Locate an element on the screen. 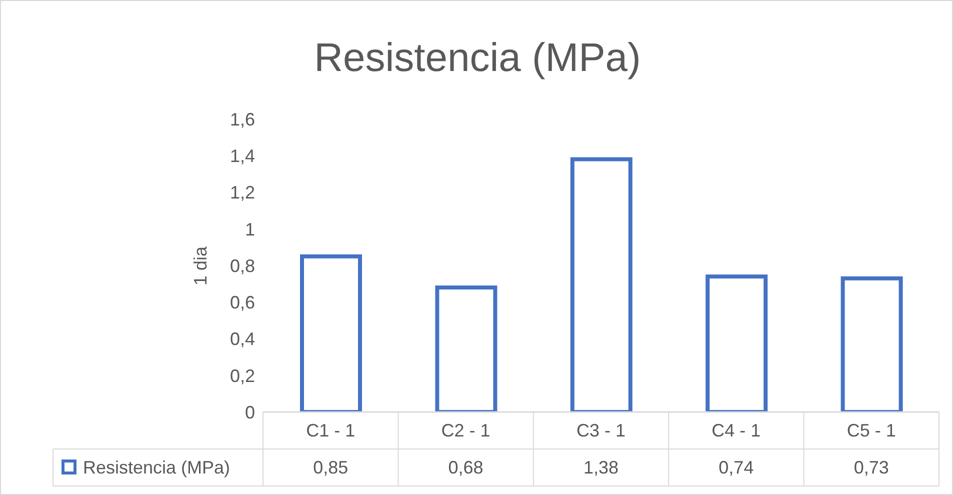 The height and width of the screenshot is (495, 953). y-axis-title: 1 dia is located at coordinates (201, 266).